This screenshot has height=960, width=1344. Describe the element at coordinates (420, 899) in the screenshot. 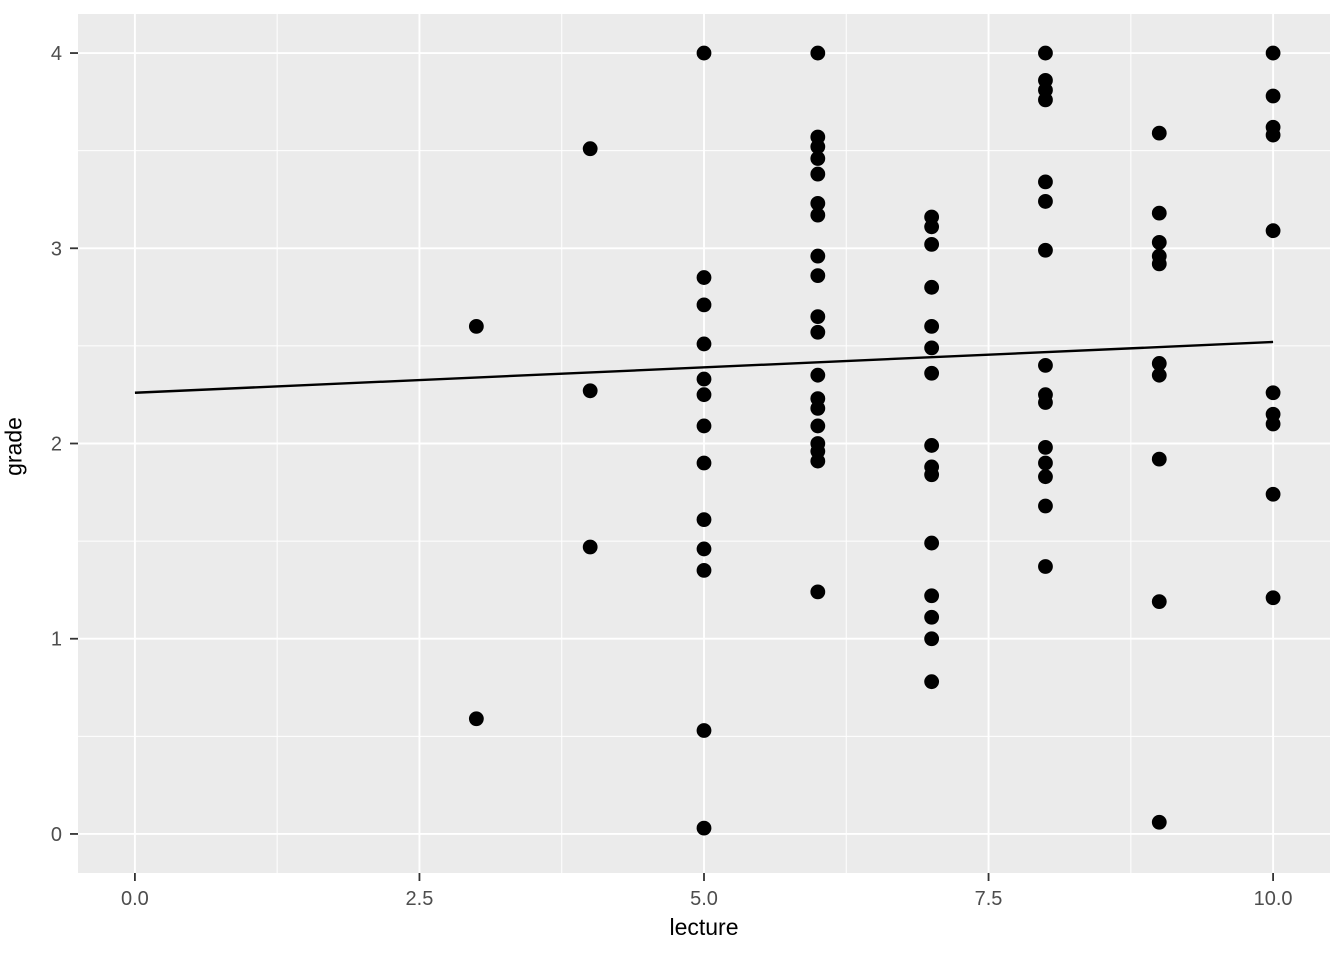

I see `x-tick-label: 2.5` at that location.